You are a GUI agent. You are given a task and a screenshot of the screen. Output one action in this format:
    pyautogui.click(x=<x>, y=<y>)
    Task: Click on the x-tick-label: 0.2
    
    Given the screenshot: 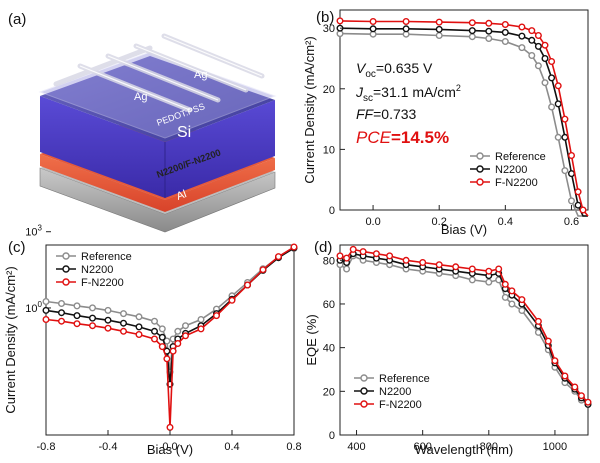 What is the action you would take?
    pyautogui.click(x=439, y=222)
    